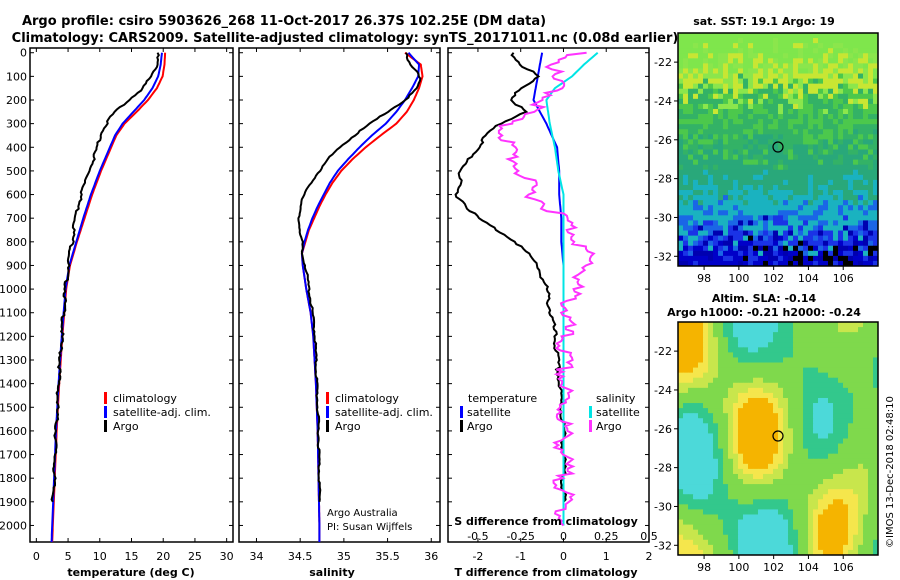 The image size is (900, 580). Describe the element at coordinates (663, 217) in the screenshot. I see `map-y-tick-label: -30` at that location.